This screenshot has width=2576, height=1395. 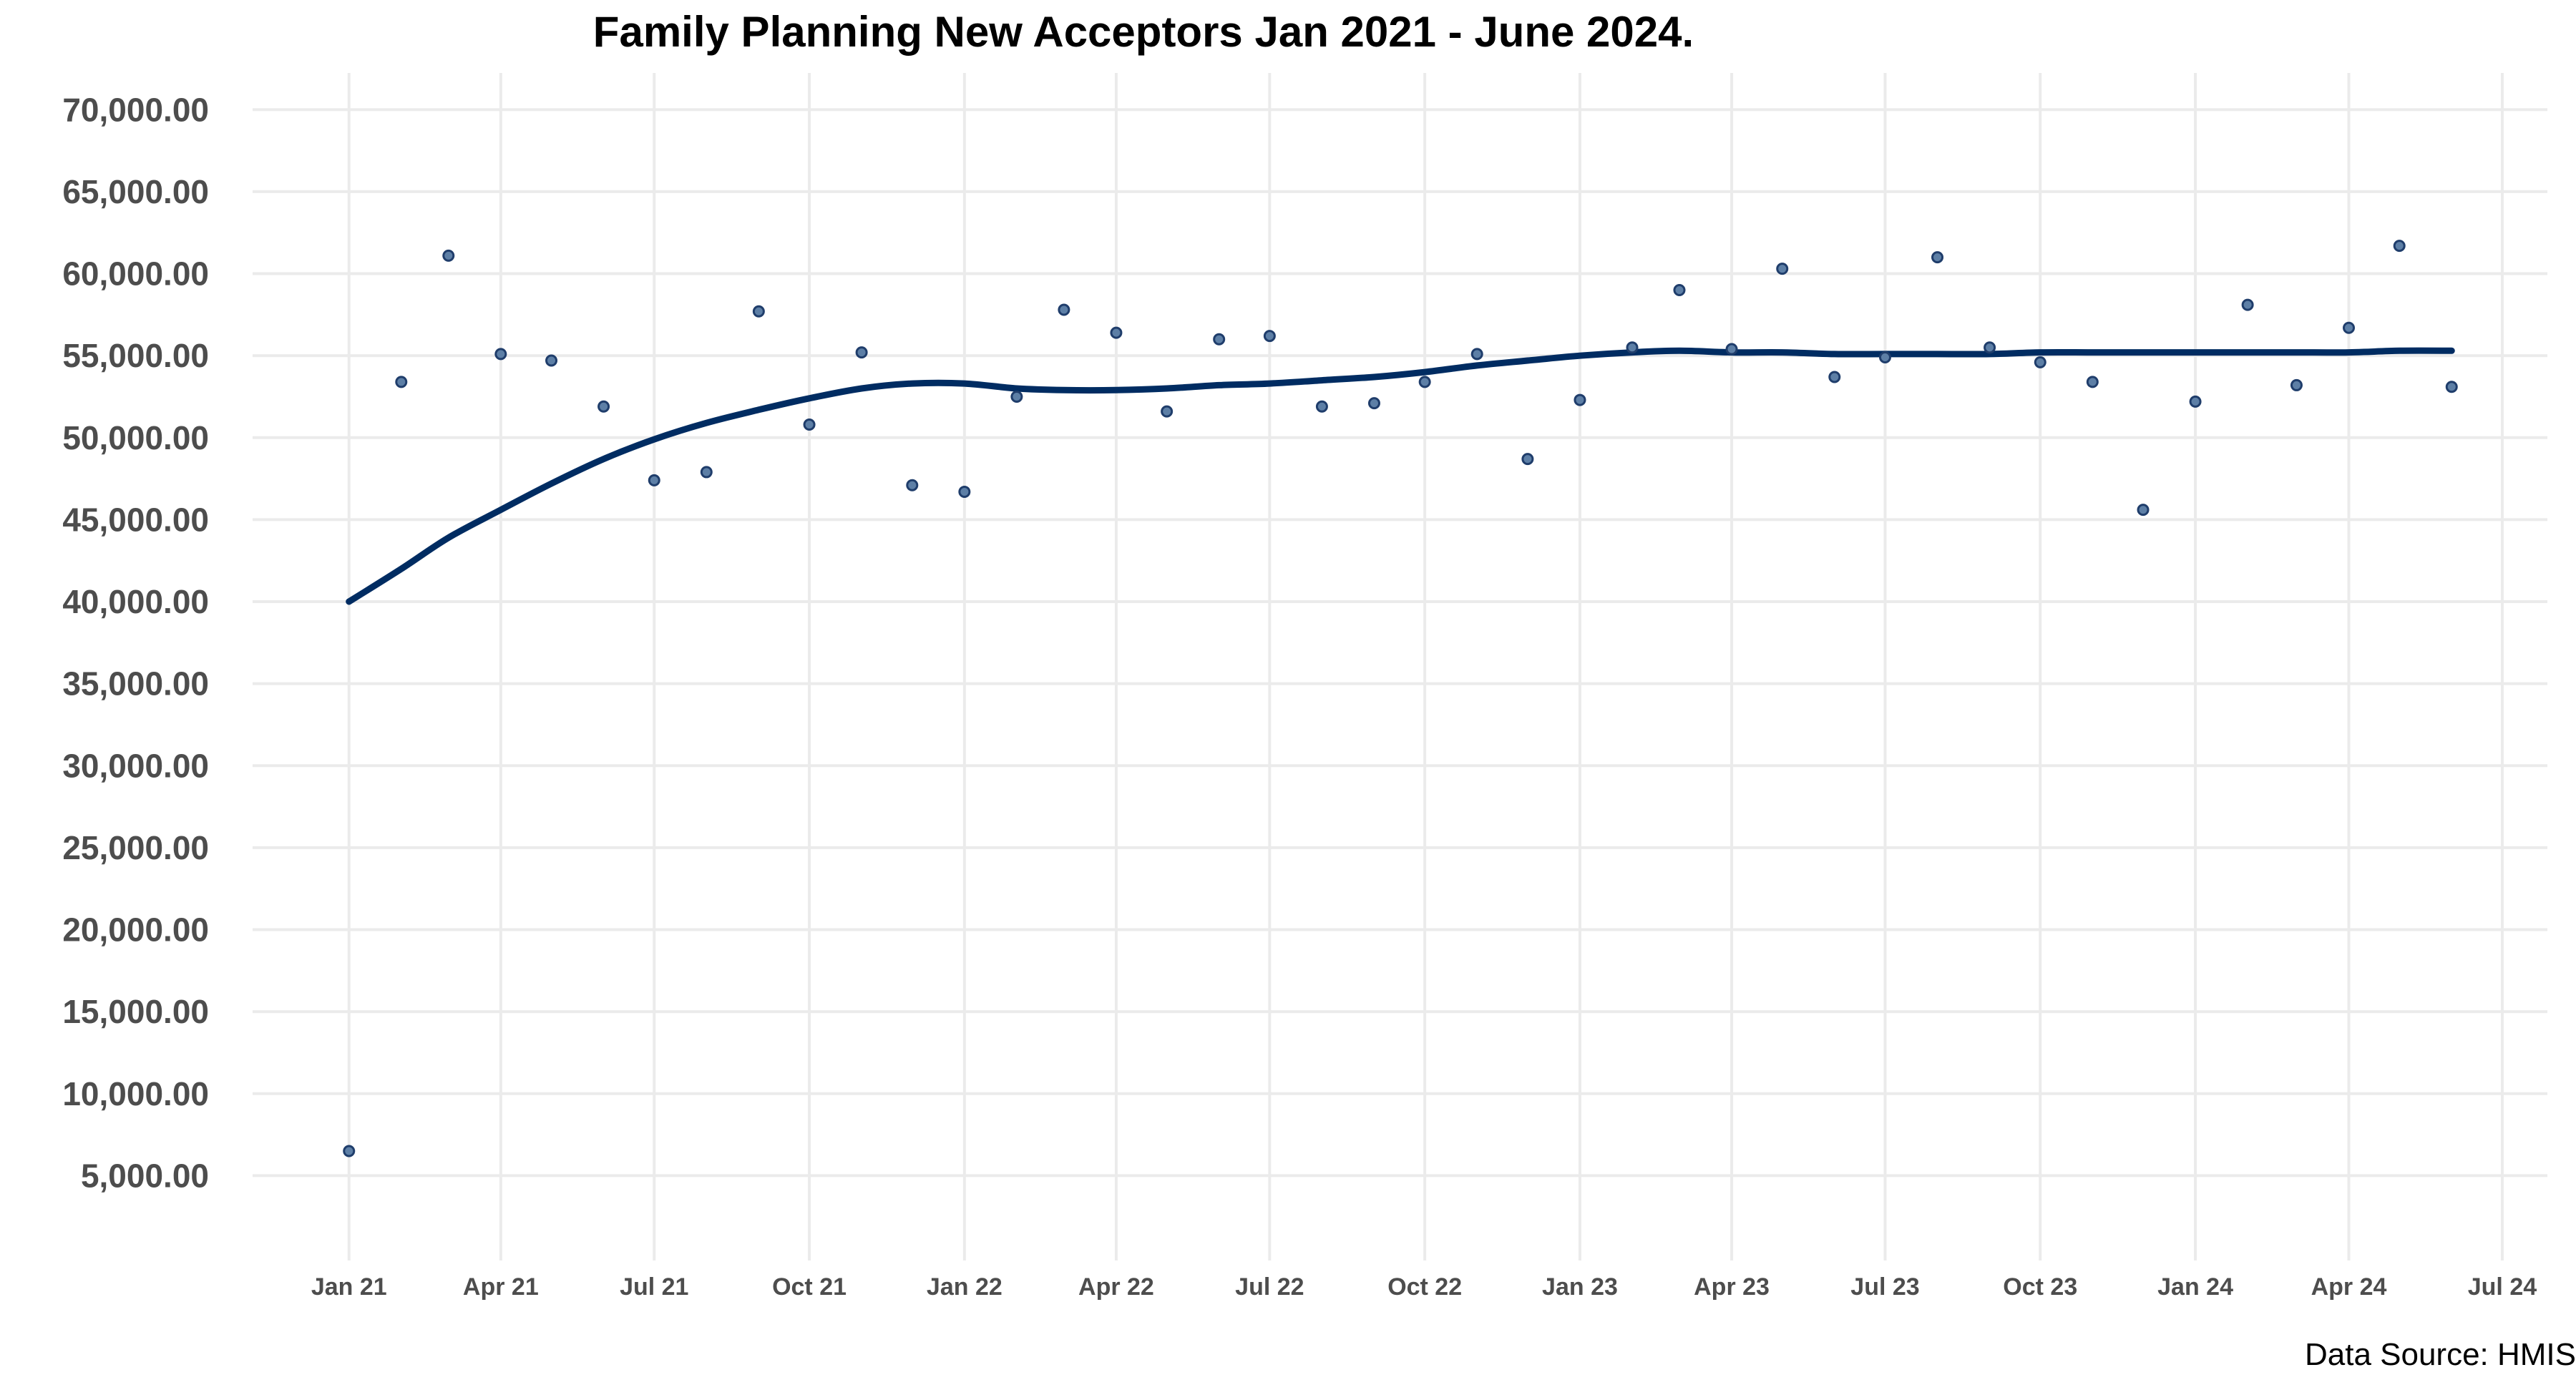 What do you see at coordinates (1269, 1287) in the screenshot?
I see `x-tick-label: Jul 22` at bounding box center [1269, 1287].